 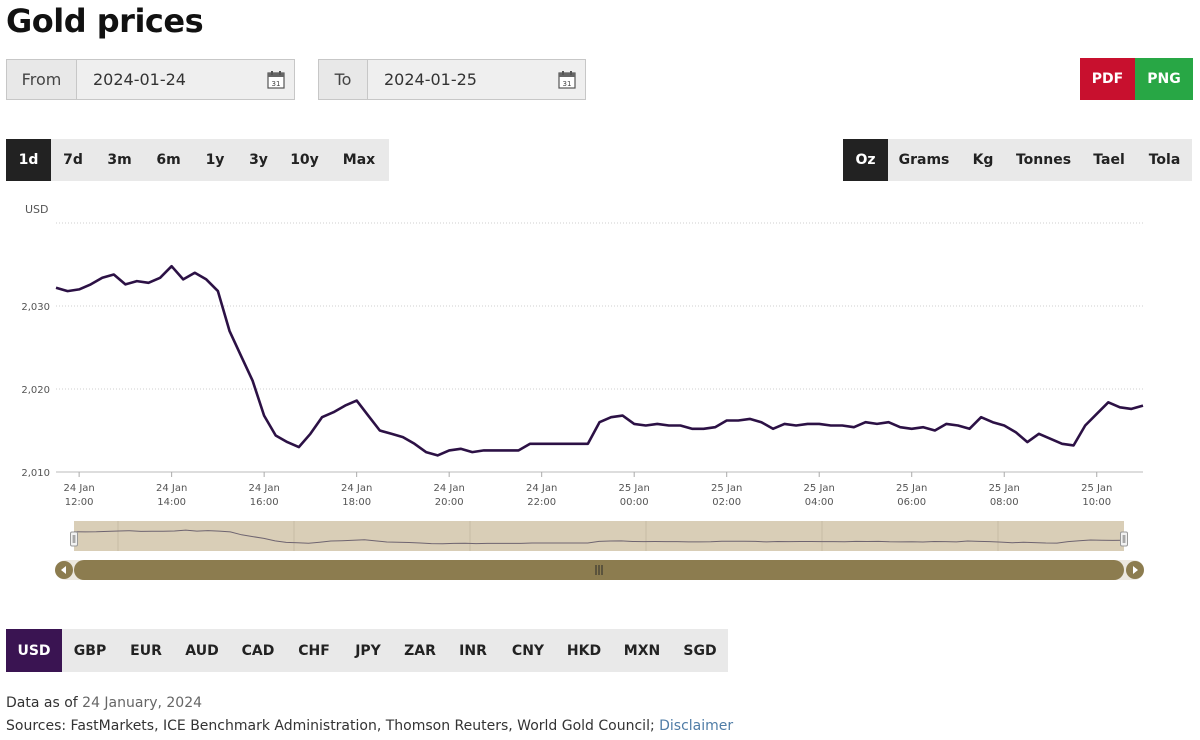 I want to click on navigator-line, so click(x=599, y=537).